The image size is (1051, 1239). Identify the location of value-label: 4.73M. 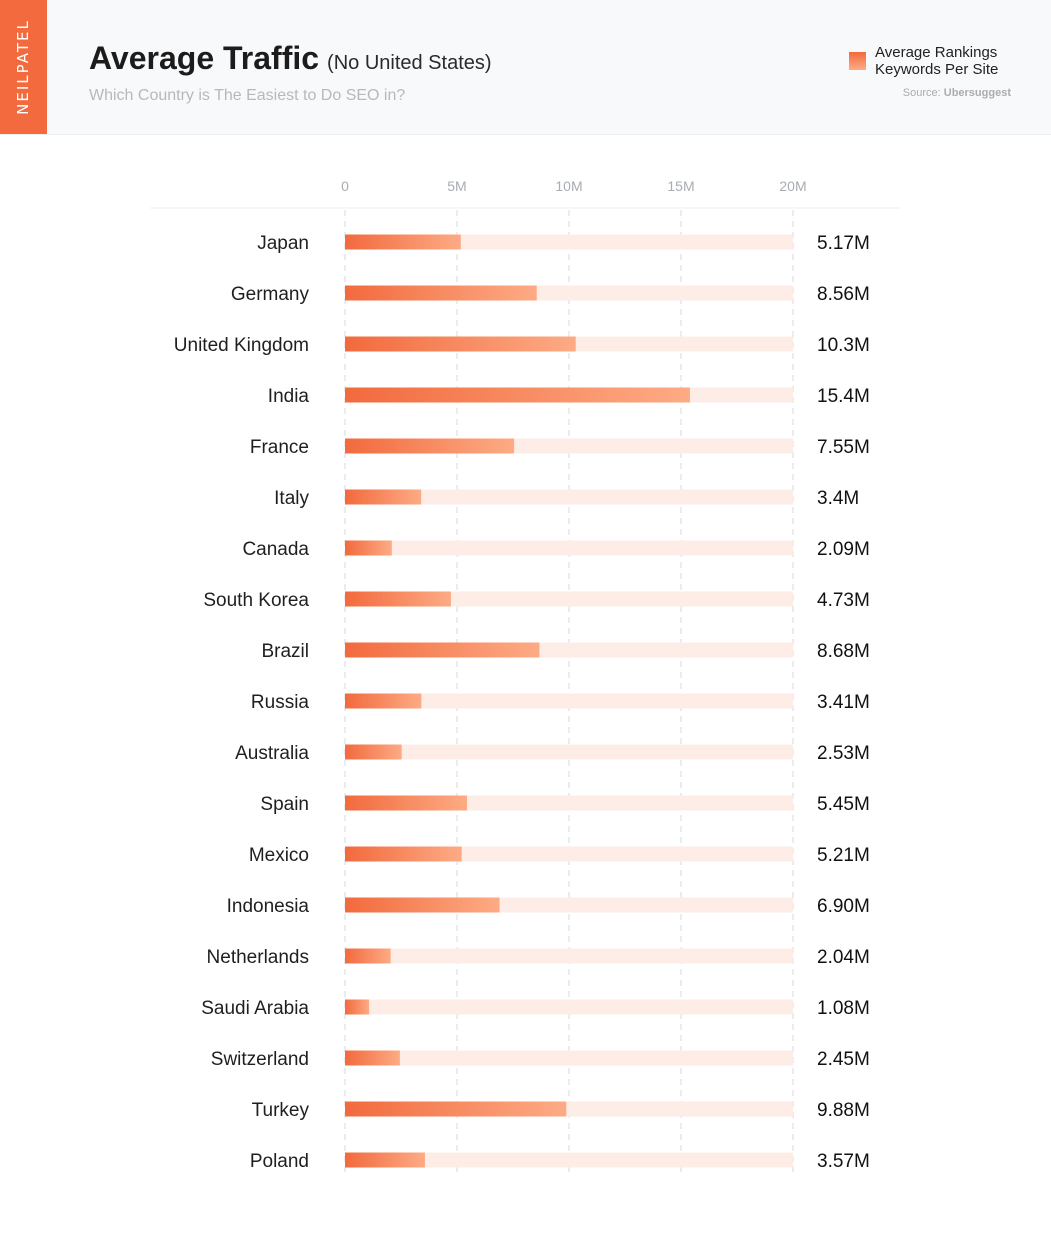
(843, 600).